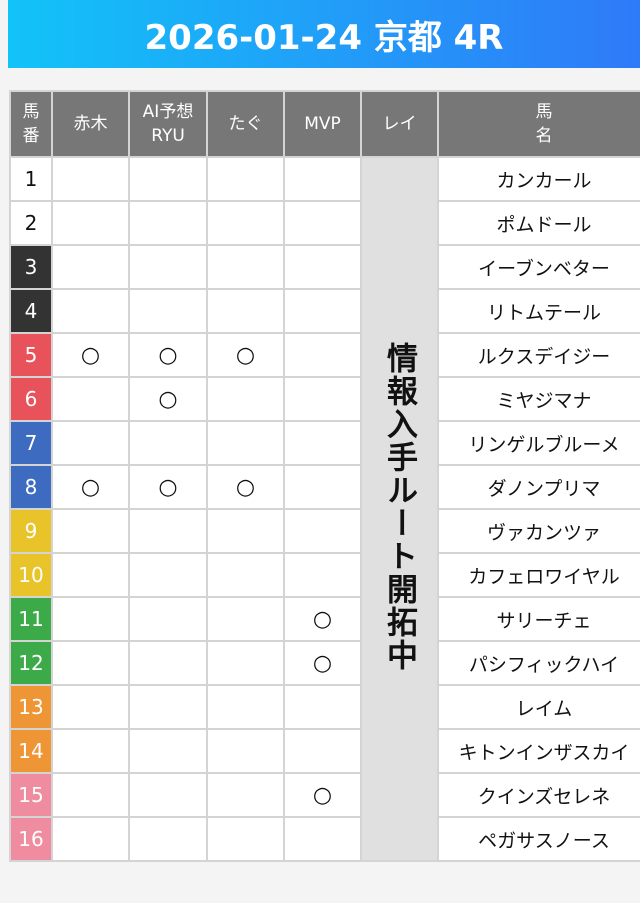  I want to click on table-row: 10 カフェロワイヤル, so click(324, 575).